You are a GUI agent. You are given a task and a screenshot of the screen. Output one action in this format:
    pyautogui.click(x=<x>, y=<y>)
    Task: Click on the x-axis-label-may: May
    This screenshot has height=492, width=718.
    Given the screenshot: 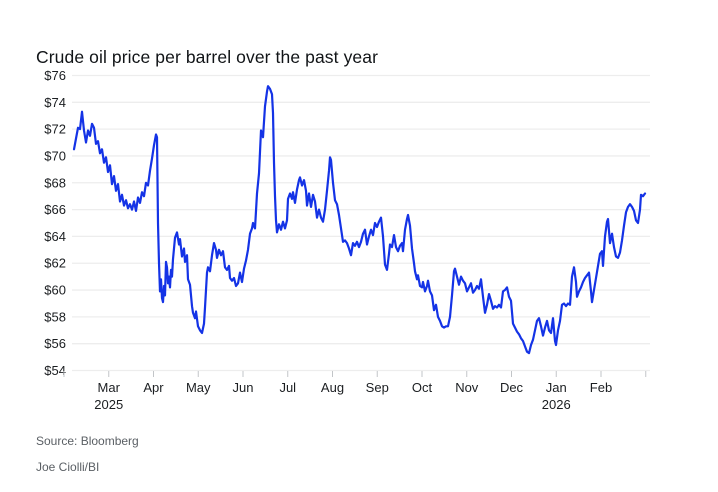 What is the action you would take?
    pyautogui.click(x=198, y=387)
    